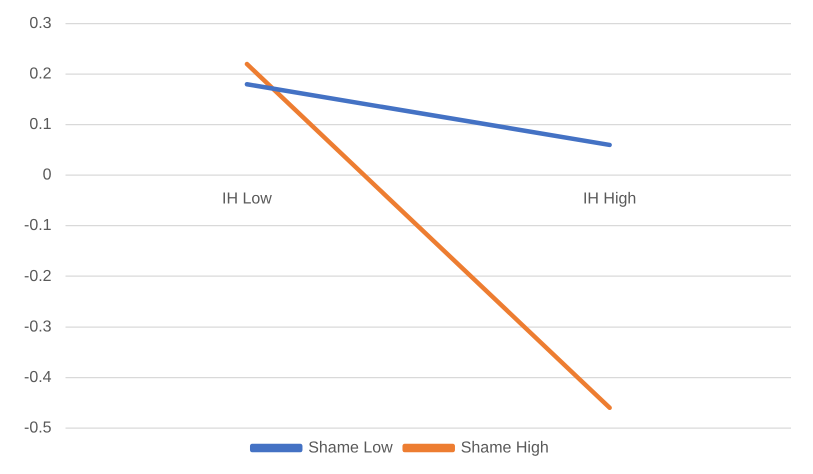  Describe the element at coordinates (40, 23) in the screenshot. I see `y-tick-label: 0.3` at that location.